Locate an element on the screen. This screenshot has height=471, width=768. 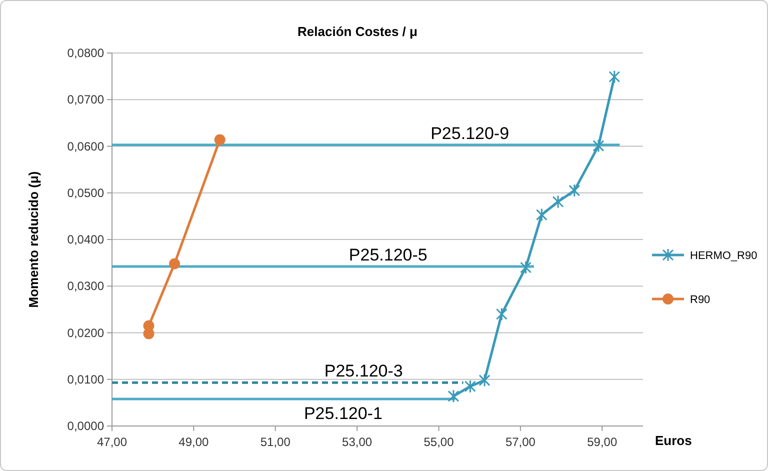
annotation: P25.120-1 is located at coordinates (343, 413).